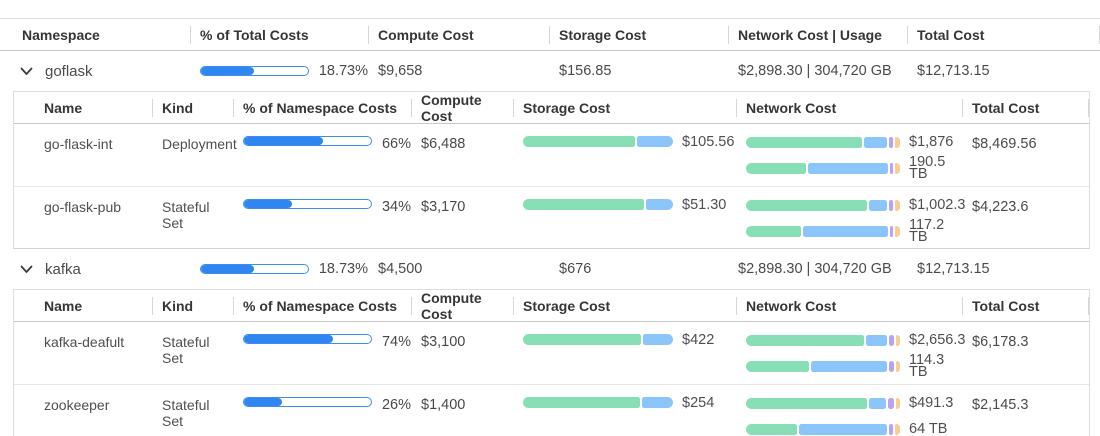  Describe the element at coordinates (69, 71) in the screenshot. I see `namespace-name: goflask` at that location.